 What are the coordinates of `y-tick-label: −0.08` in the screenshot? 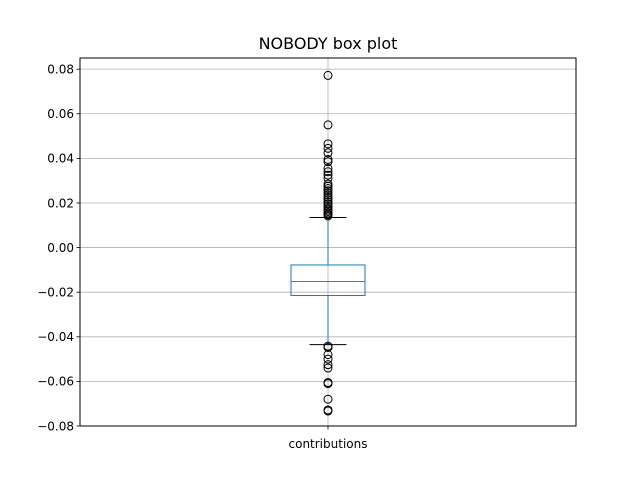 It's located at (55, 426).